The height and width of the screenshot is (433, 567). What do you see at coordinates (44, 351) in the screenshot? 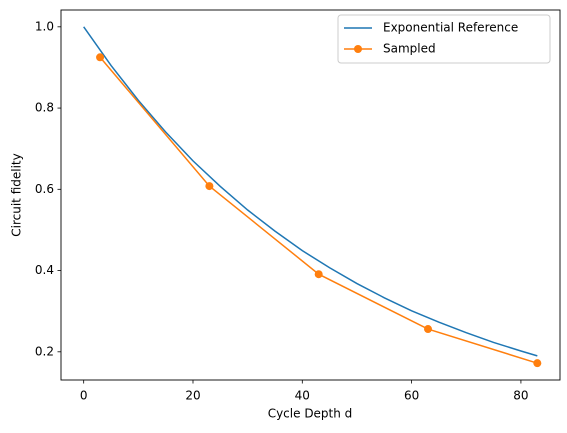
I see `y-tick-label: 0.2` at bounding box center [44, 351].